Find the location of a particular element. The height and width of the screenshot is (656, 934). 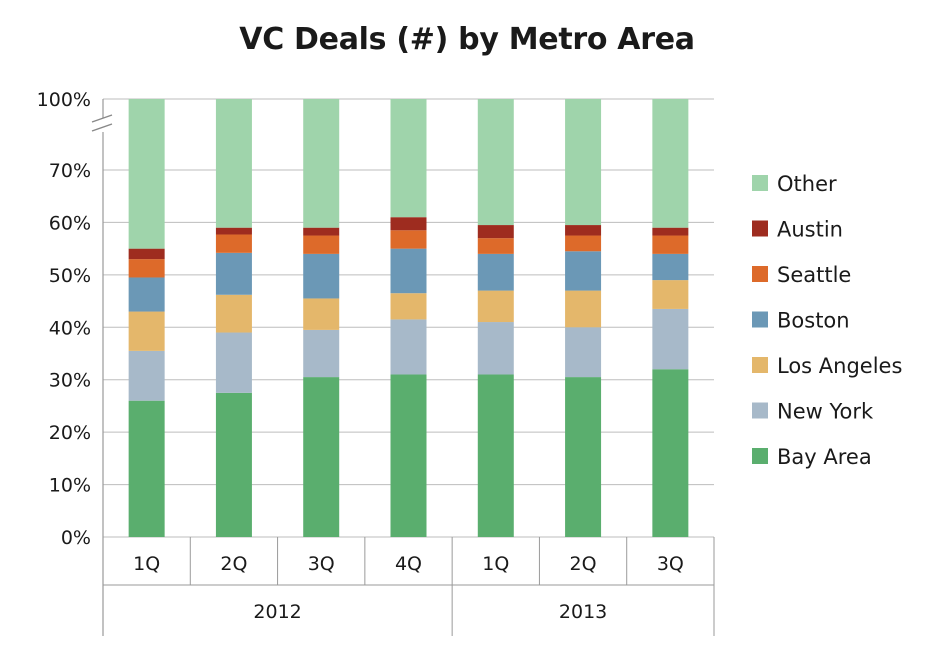

y-tick-label: 100% is located at coordinates (64, 100).